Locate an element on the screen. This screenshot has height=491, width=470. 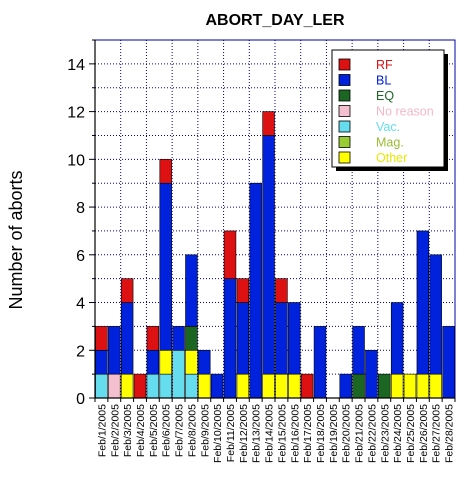
legend-label: BL is located at coordinates (383, 81).